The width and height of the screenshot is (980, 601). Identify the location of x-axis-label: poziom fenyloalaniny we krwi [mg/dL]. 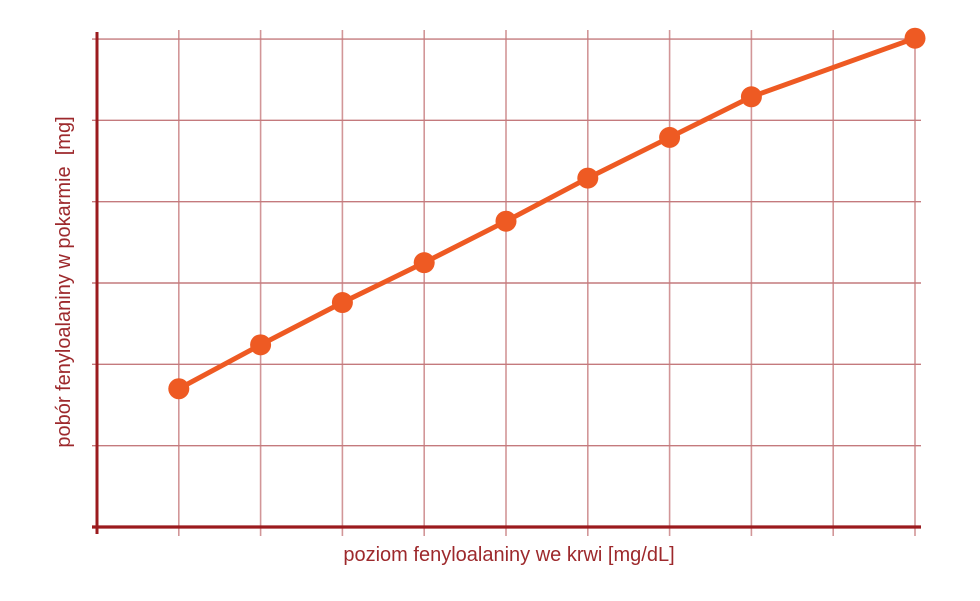
(509, 555).